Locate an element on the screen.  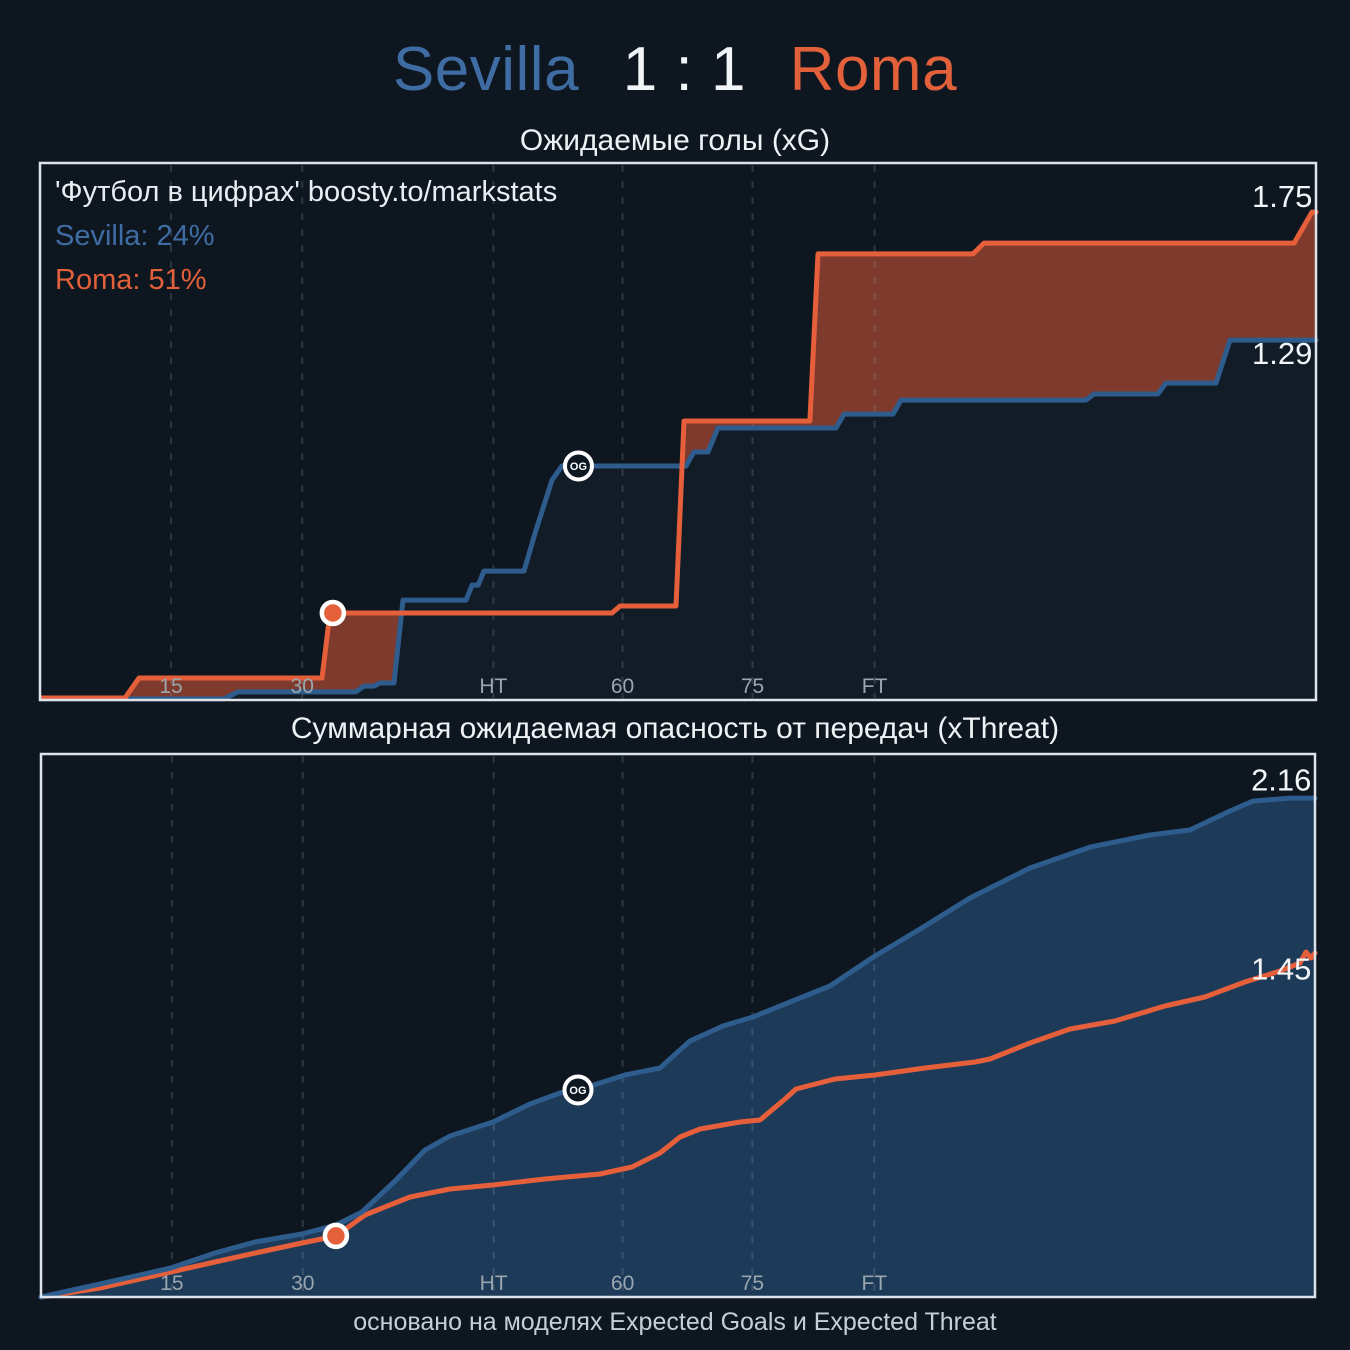
xg-chart-title: Ожидаемые голы (xG) is located at coordinates (675, 140).